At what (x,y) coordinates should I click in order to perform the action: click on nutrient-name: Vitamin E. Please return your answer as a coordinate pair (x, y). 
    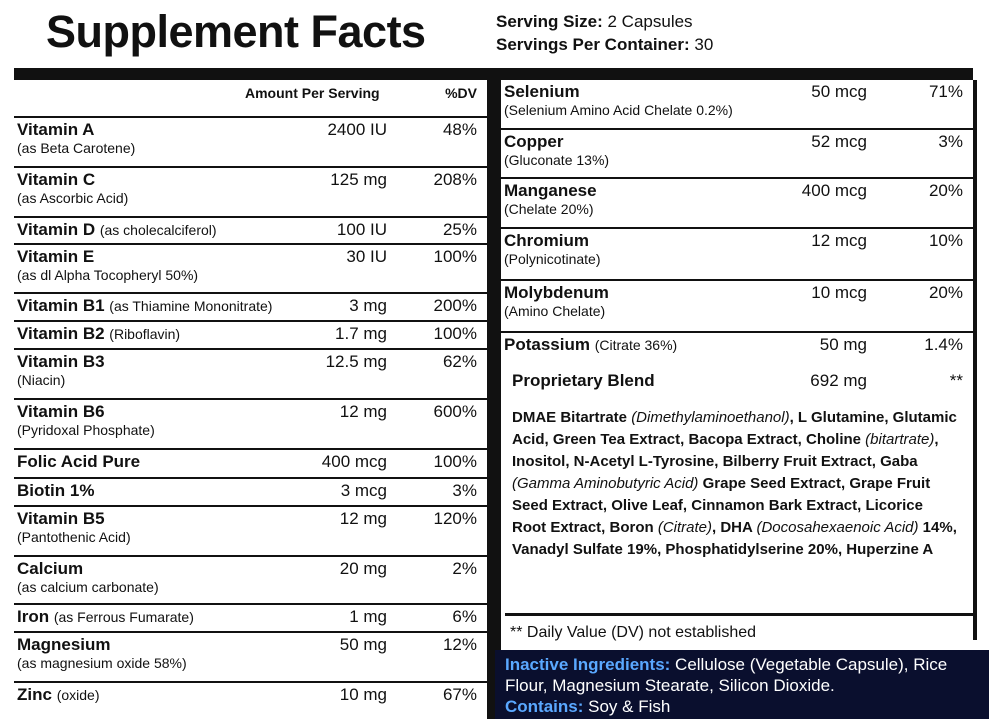
    Looking at the image, I should click on (55, 257).